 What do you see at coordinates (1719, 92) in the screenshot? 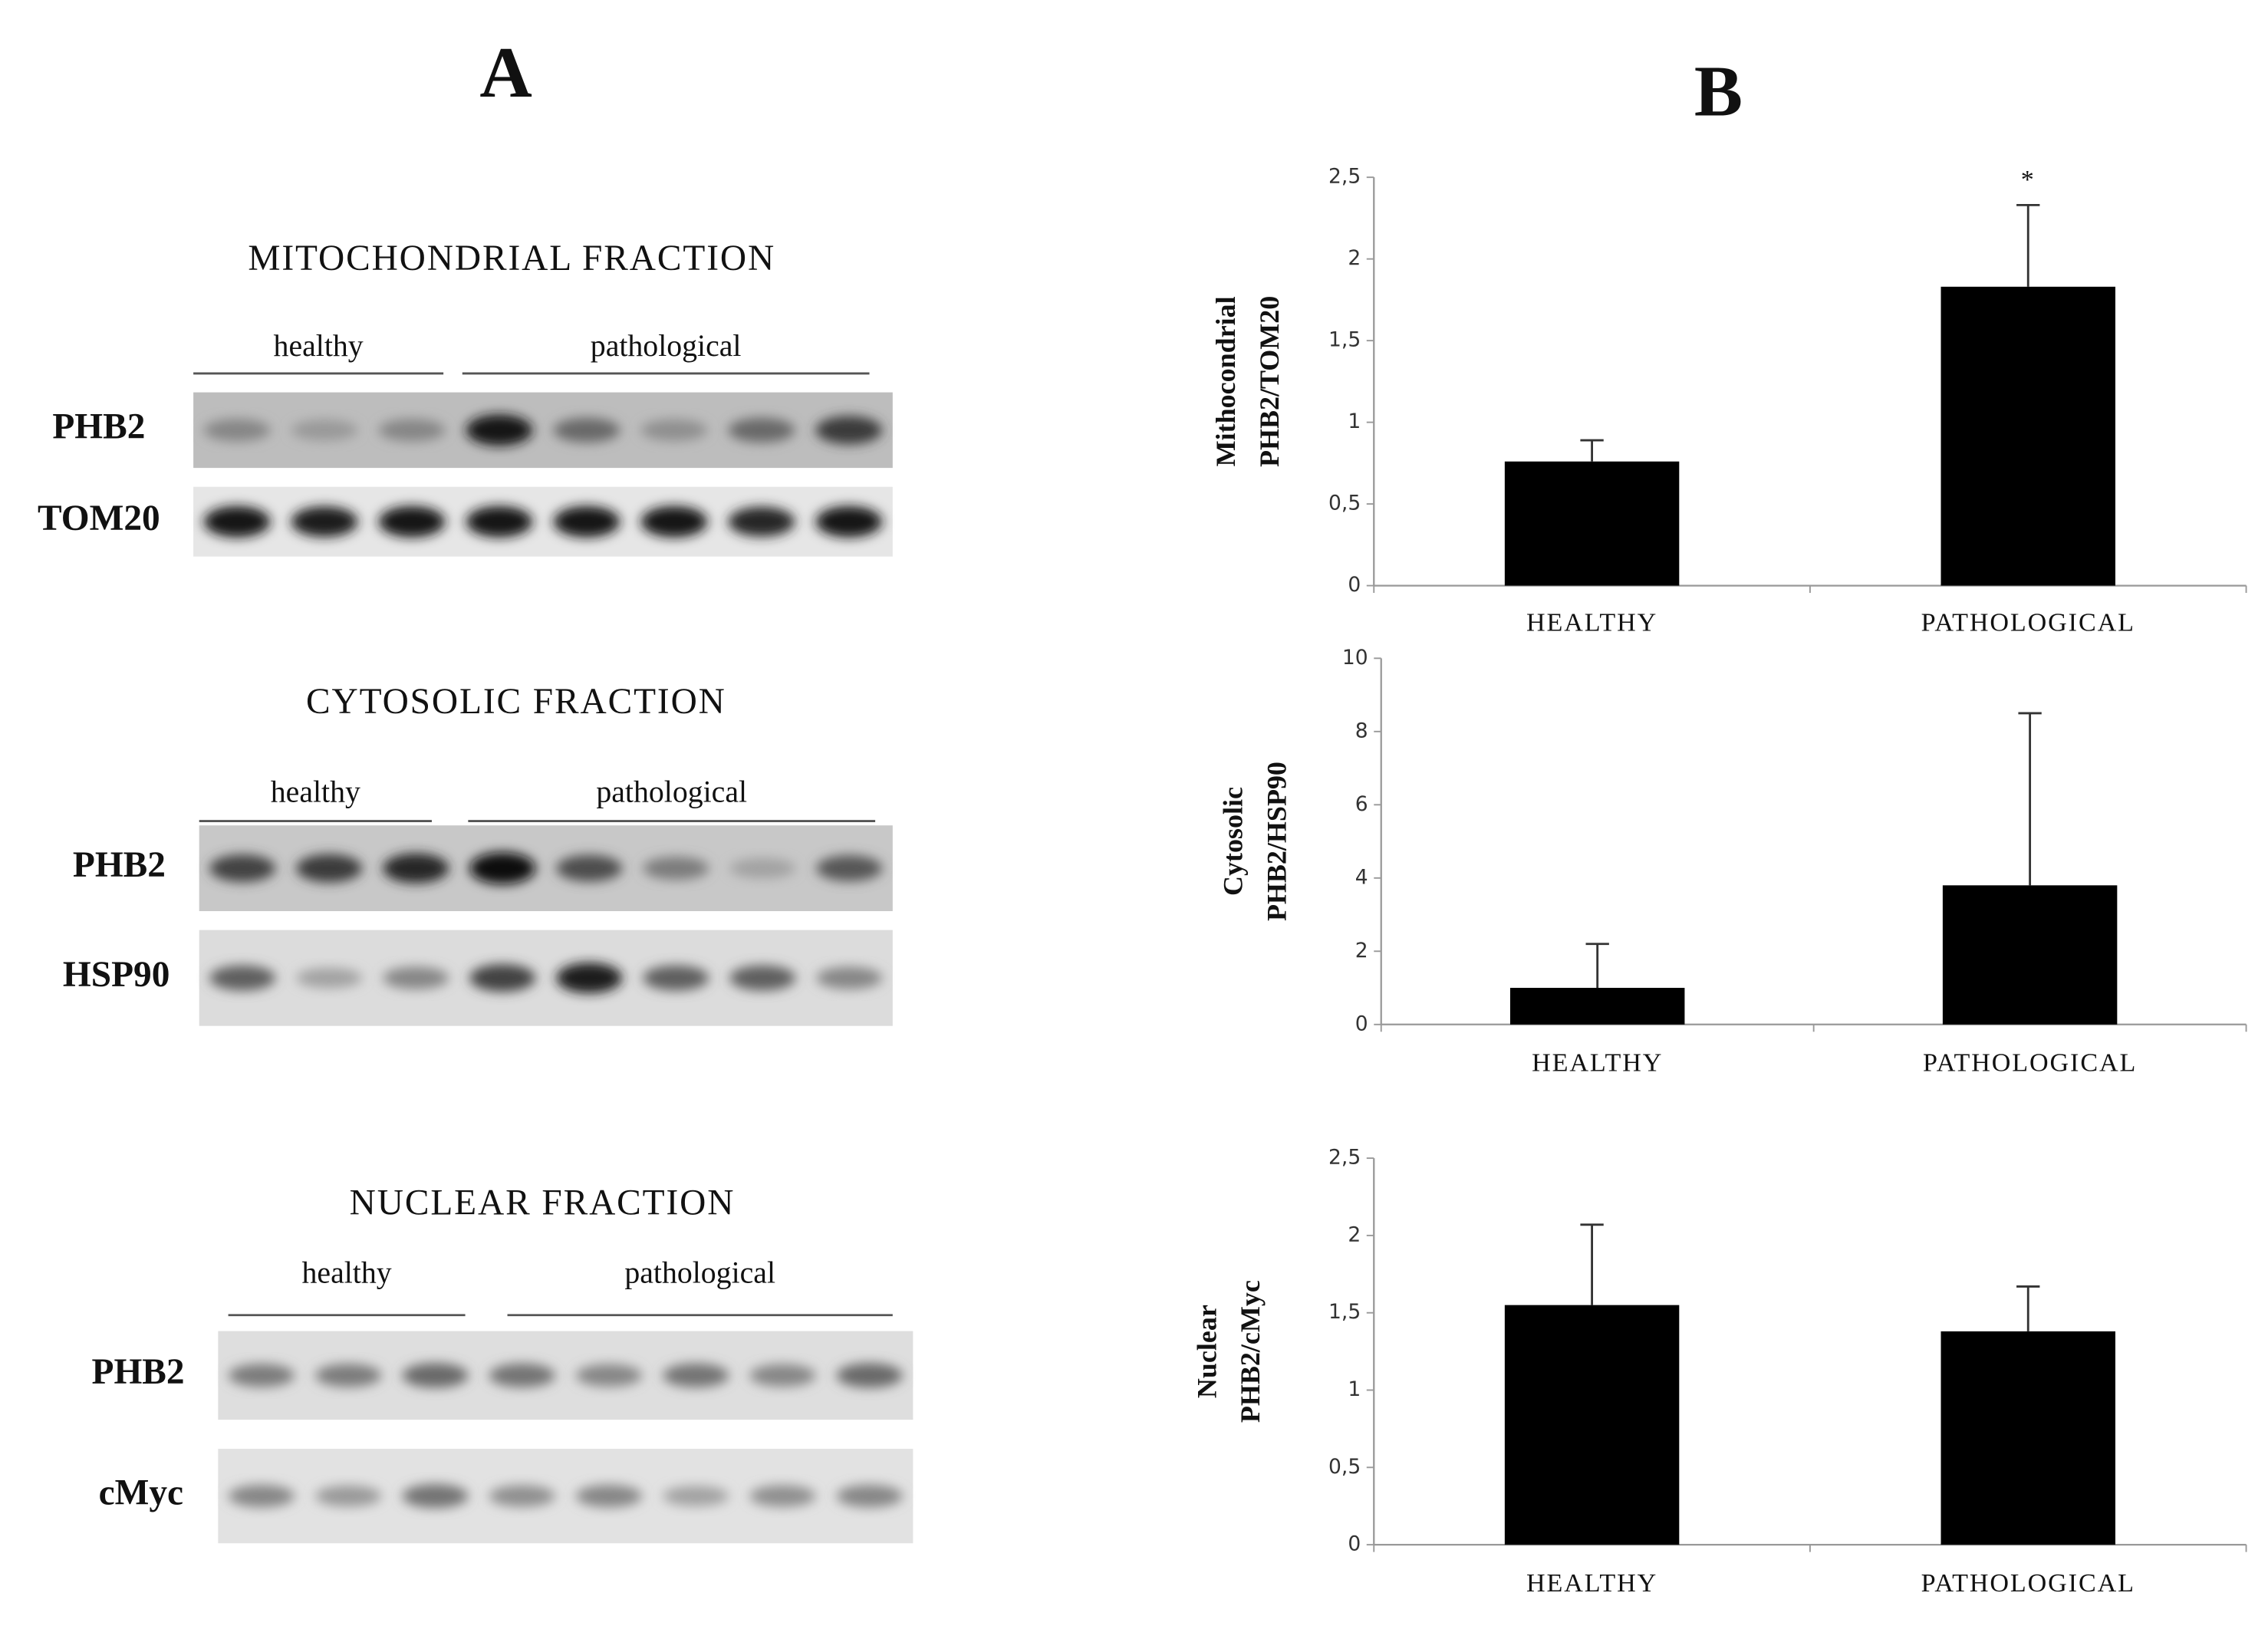
I see `panel-label: B` at bounding box center [1719, 92].